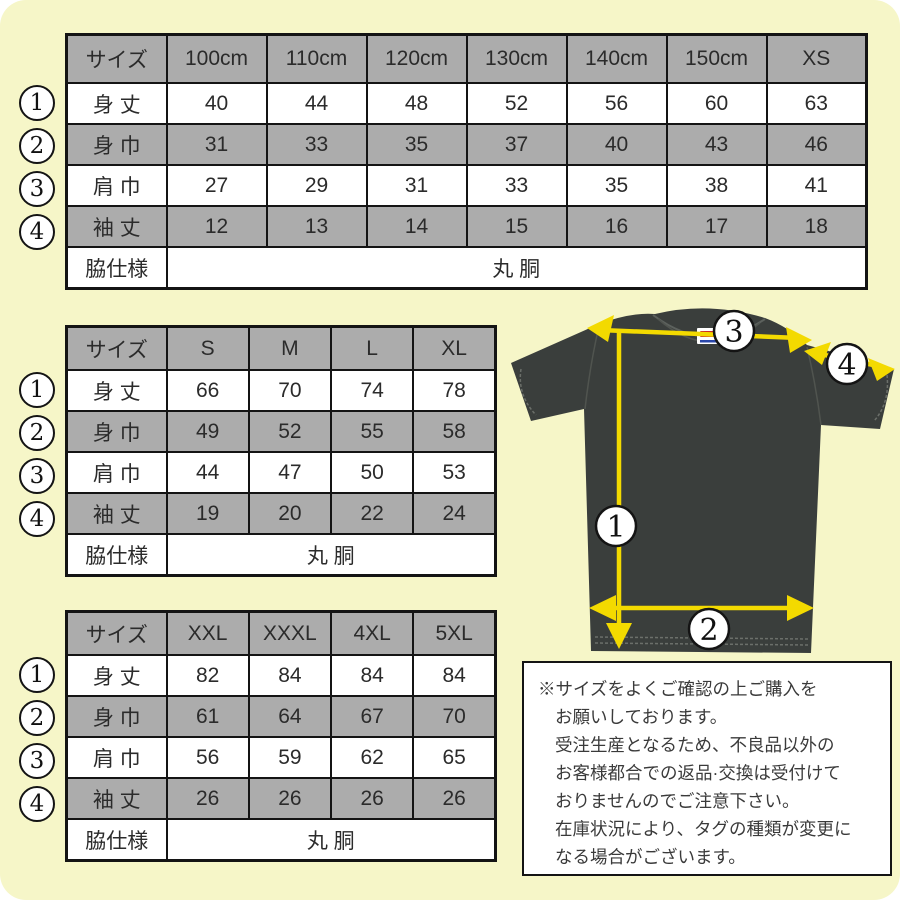 Image resolution: width=900 pixels, height=900 pixels. Describe the element at coordinates (816, 103) in the screenshot. I see `value-cell: 63` at that location.